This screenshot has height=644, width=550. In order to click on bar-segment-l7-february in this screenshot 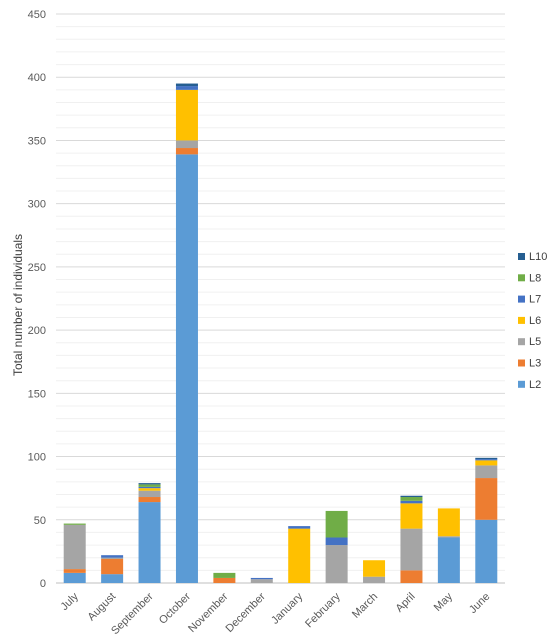, I will do `click(336, 541)`.